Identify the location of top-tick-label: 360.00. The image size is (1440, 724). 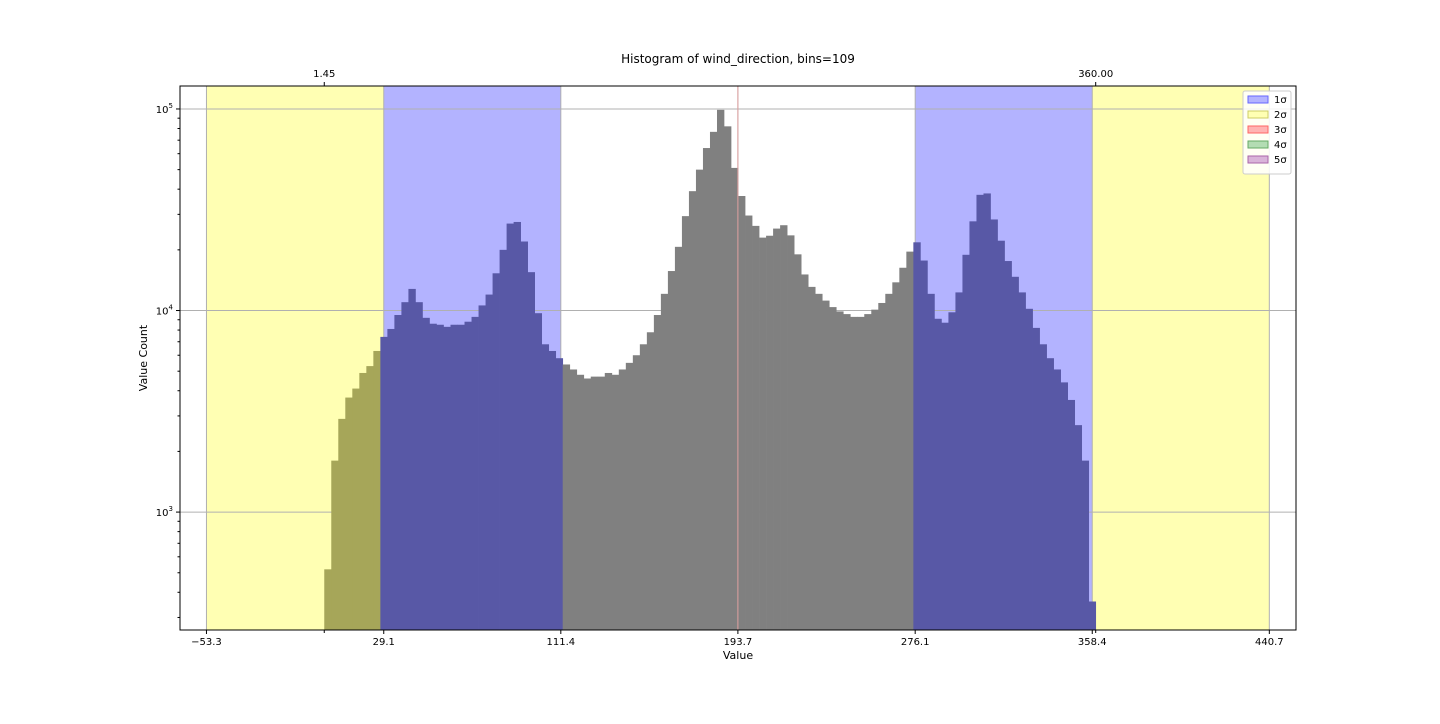
(1095, 74).